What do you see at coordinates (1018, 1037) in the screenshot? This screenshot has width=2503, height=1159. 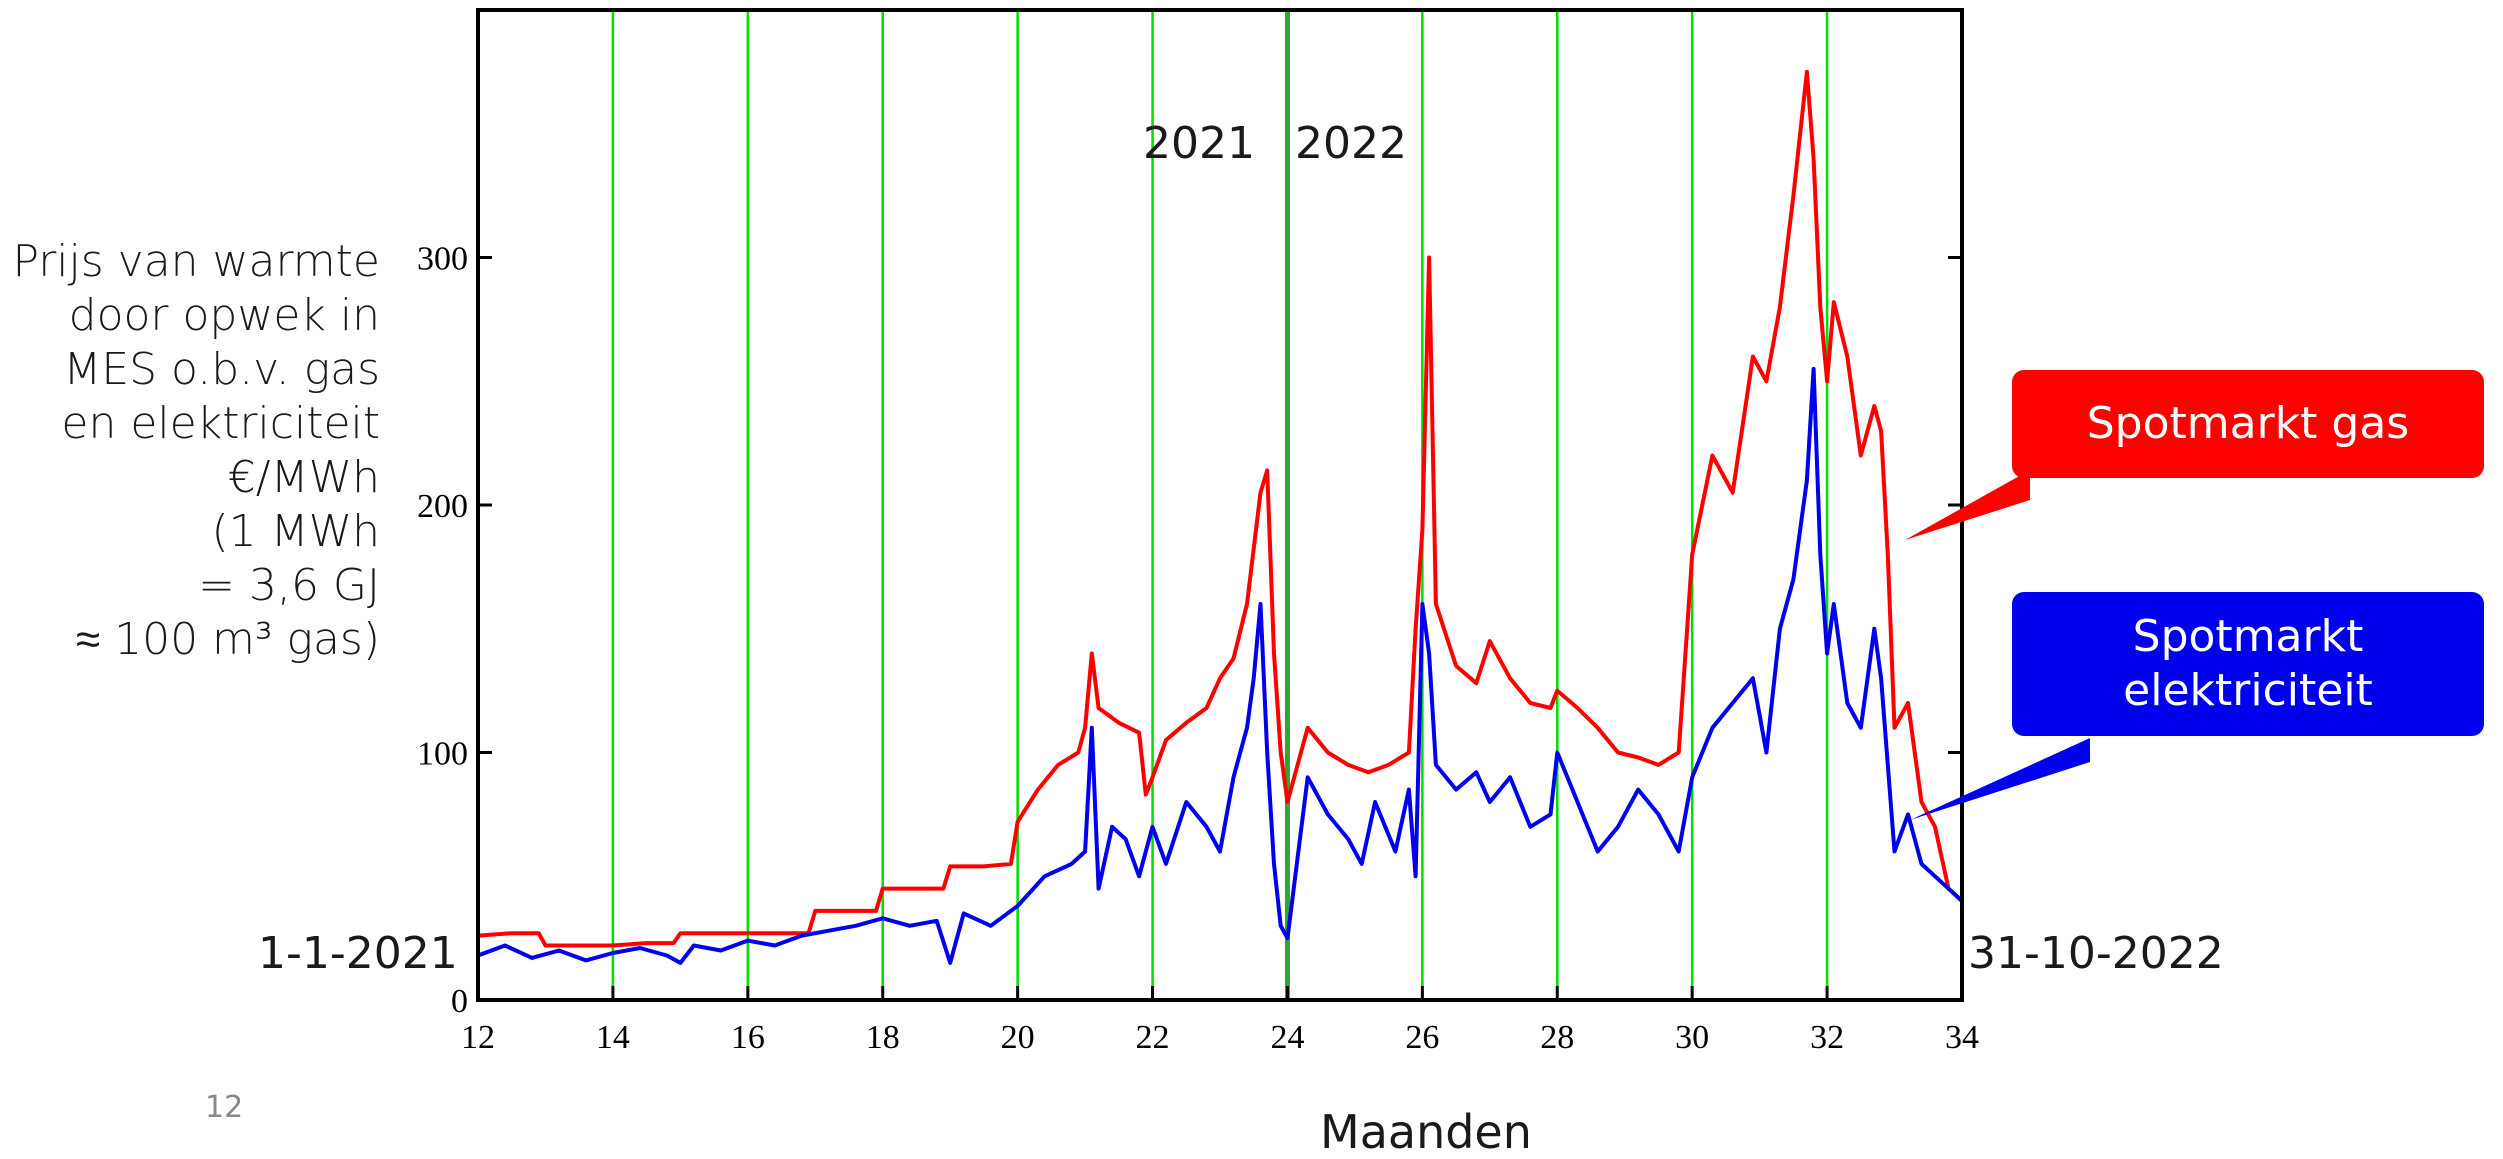 I see `x-tick-label: 20` at bounding box center [1018, 1037].